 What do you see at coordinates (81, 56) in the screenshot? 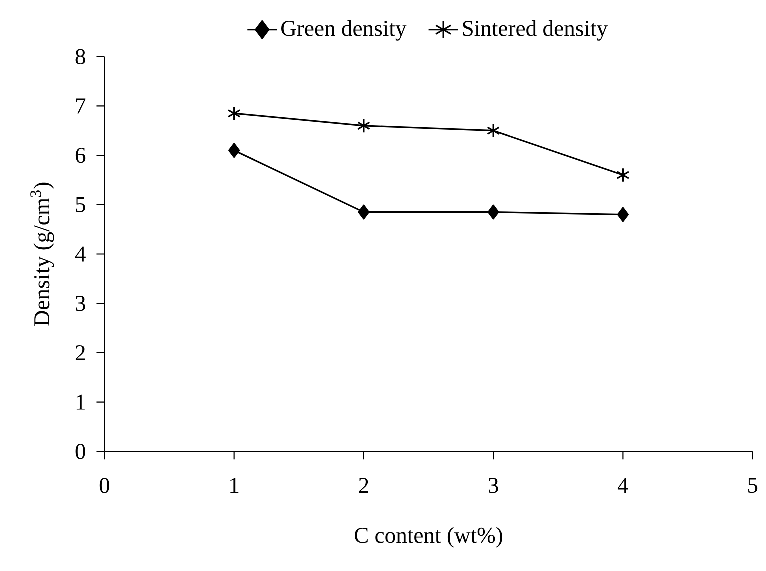
I see `y-tick-label: 8` at bounding box center [81, 56].